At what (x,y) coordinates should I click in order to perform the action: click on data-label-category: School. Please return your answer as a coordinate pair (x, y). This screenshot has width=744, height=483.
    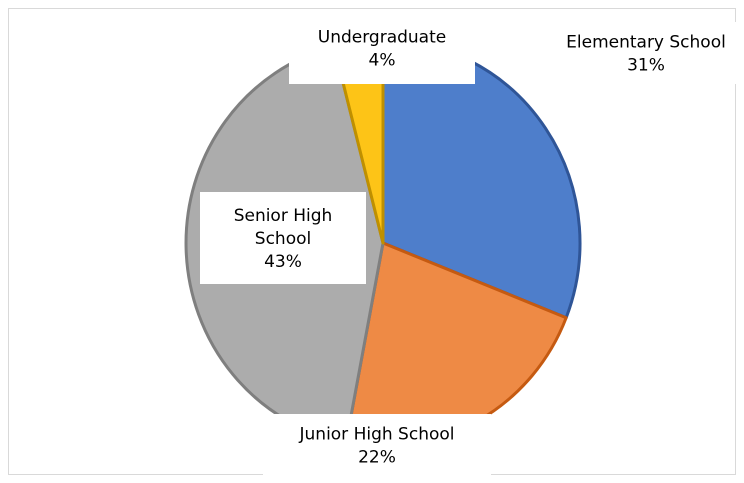
    Looking at the image, I should click on (283, 239).